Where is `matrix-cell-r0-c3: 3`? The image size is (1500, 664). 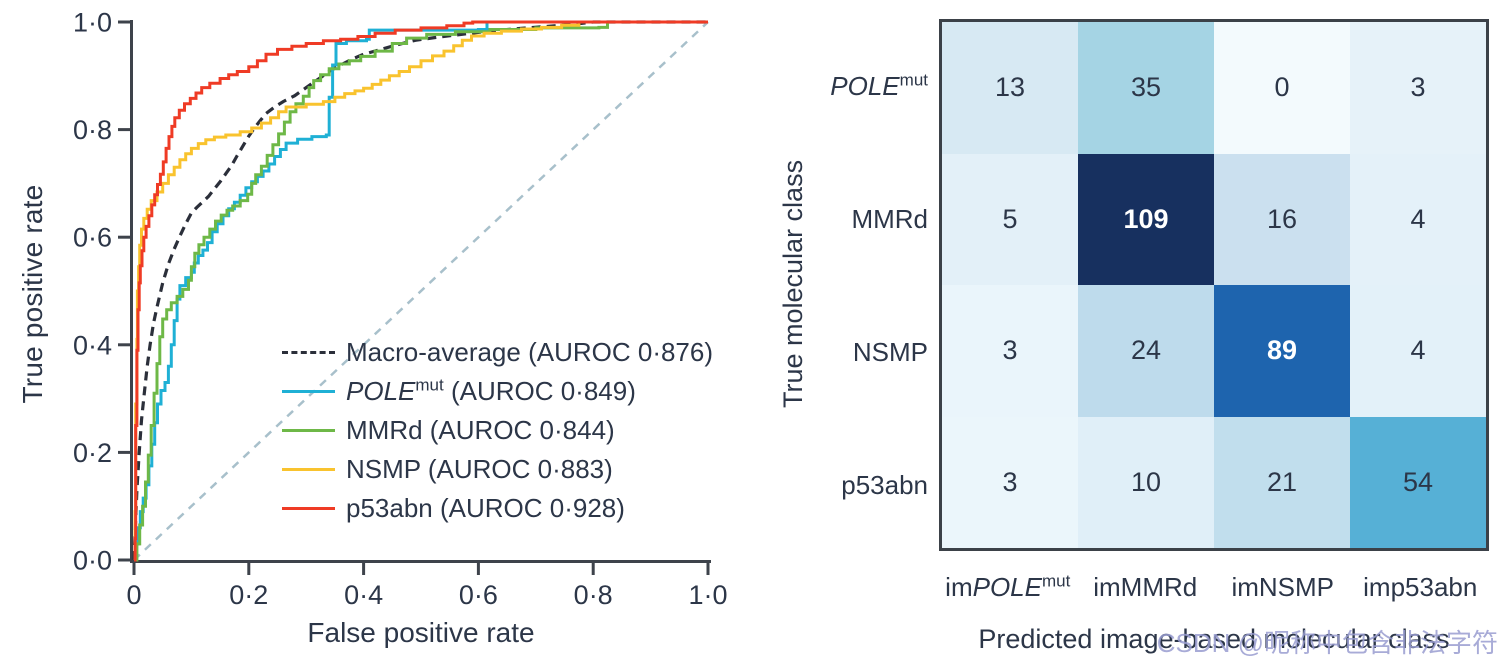
matrix-cell-r0-c3: 3 is located at coordinates (1418, 88).